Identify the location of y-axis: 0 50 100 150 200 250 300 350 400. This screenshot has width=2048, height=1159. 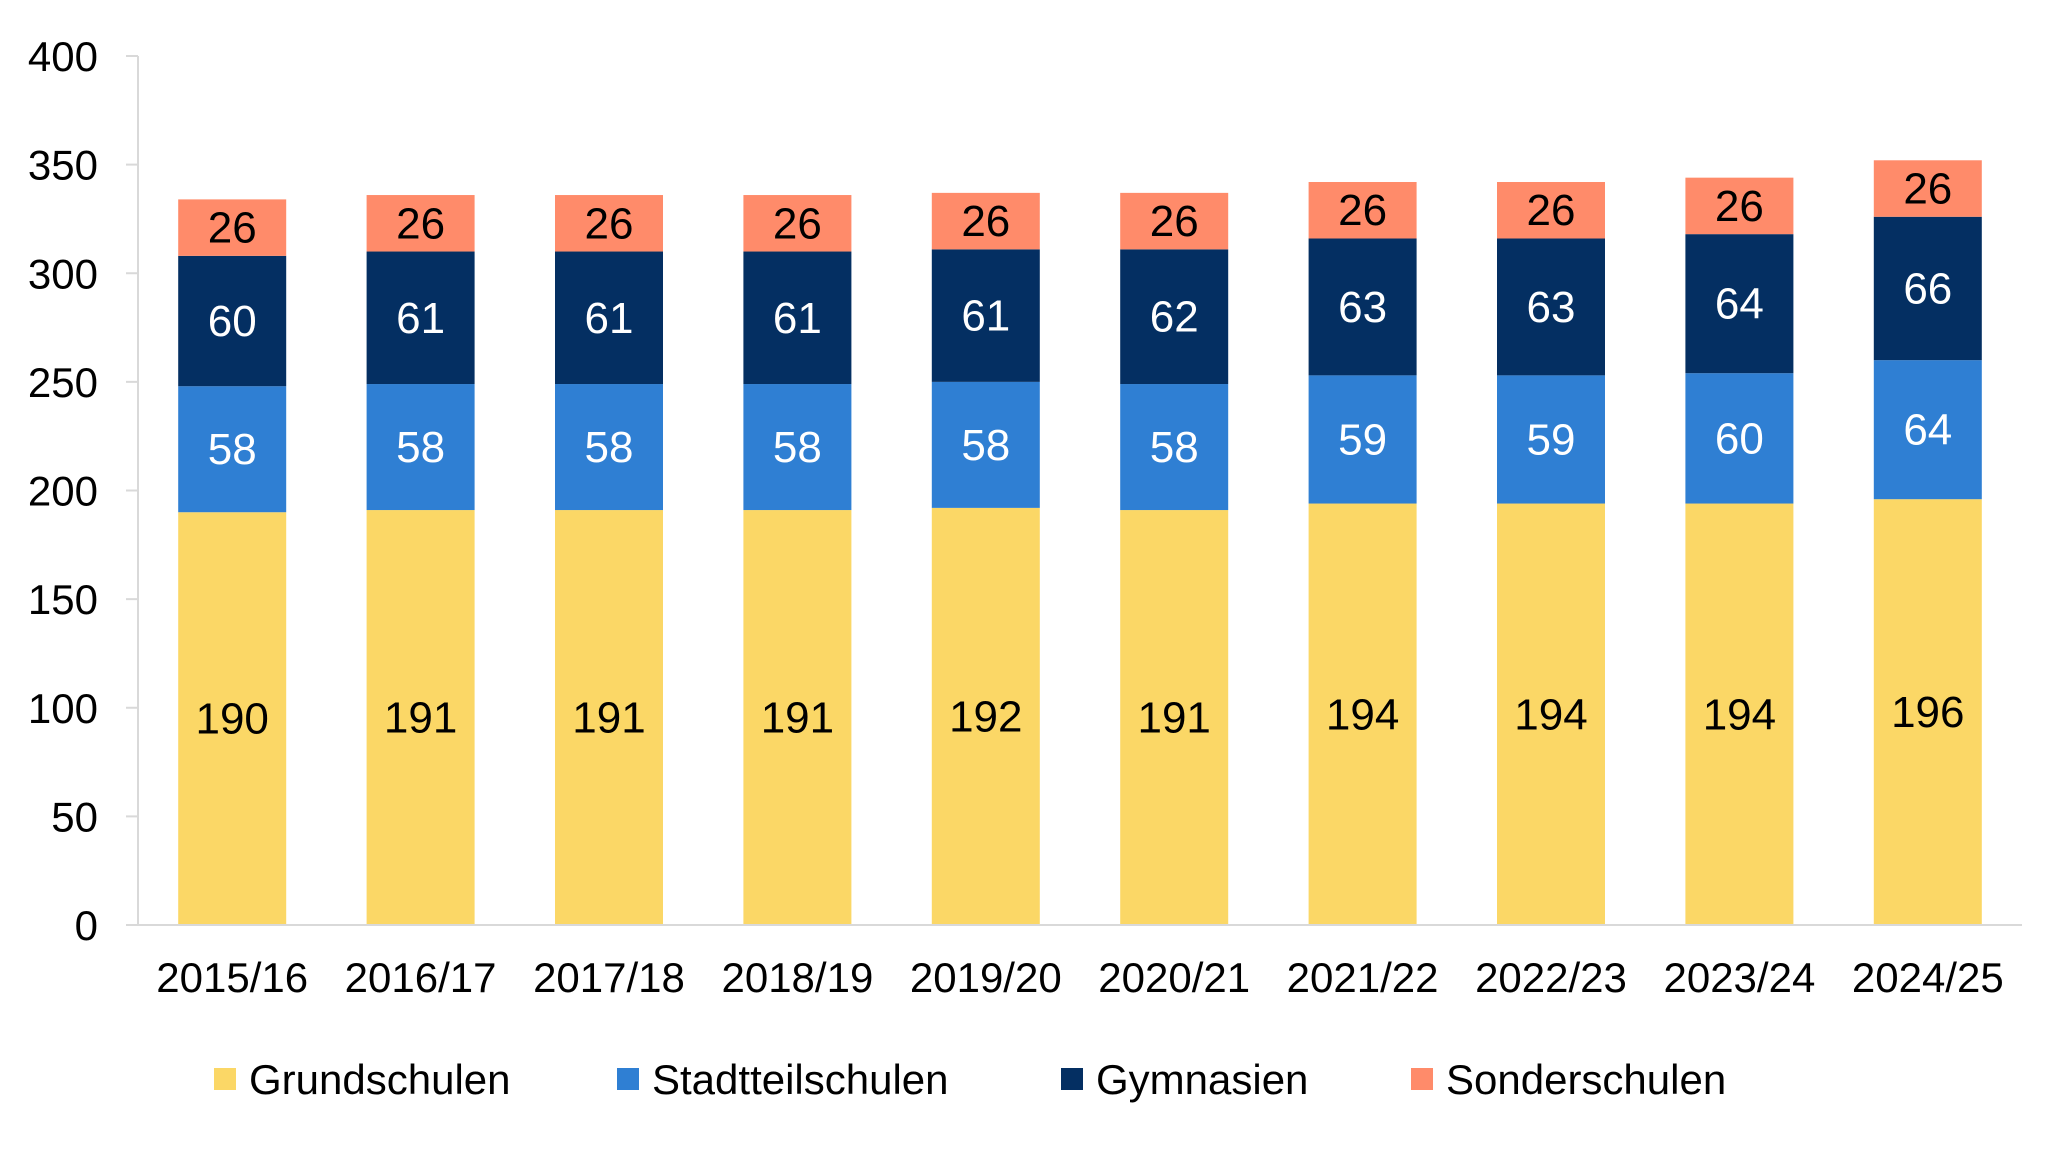
(83, 491).